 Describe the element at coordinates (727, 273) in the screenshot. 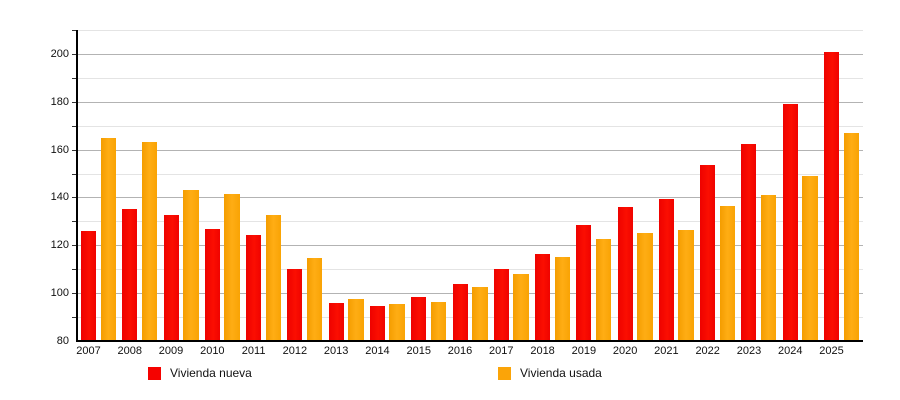

I see `bar-vivienda-usada-2022` at that location.